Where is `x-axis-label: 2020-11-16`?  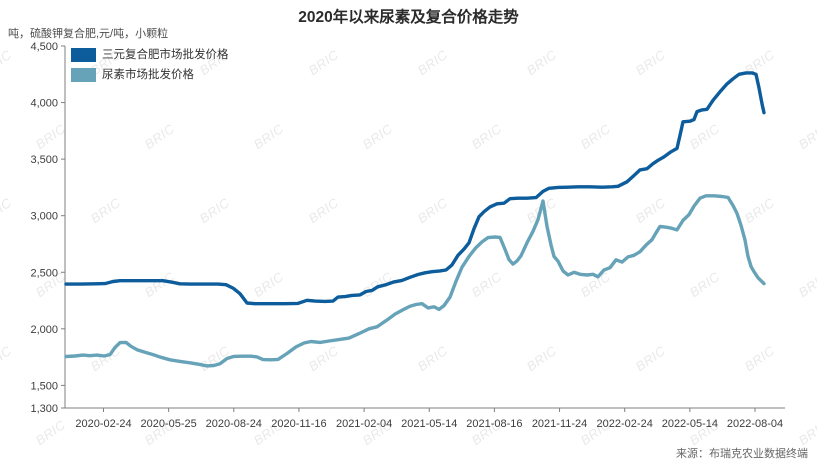 x-axis-label: 2020-11-16 is located at coordinates (298, 424).